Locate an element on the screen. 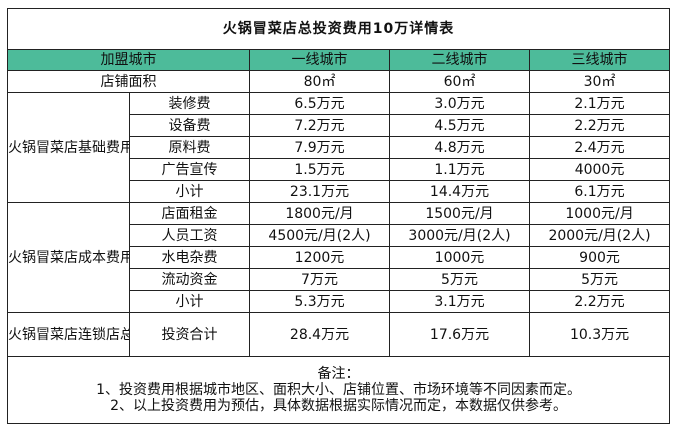 This screenshot has width=675, height=442. row-label: 人员工资 is located at coordinates (189, 235).